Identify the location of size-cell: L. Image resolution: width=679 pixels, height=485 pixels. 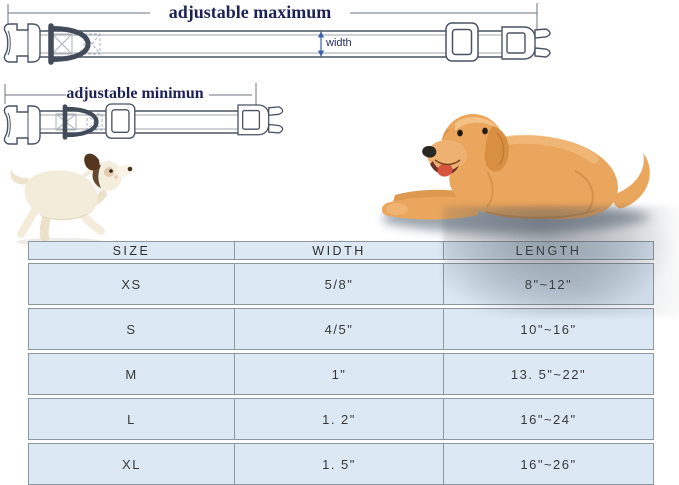
(132, 419).